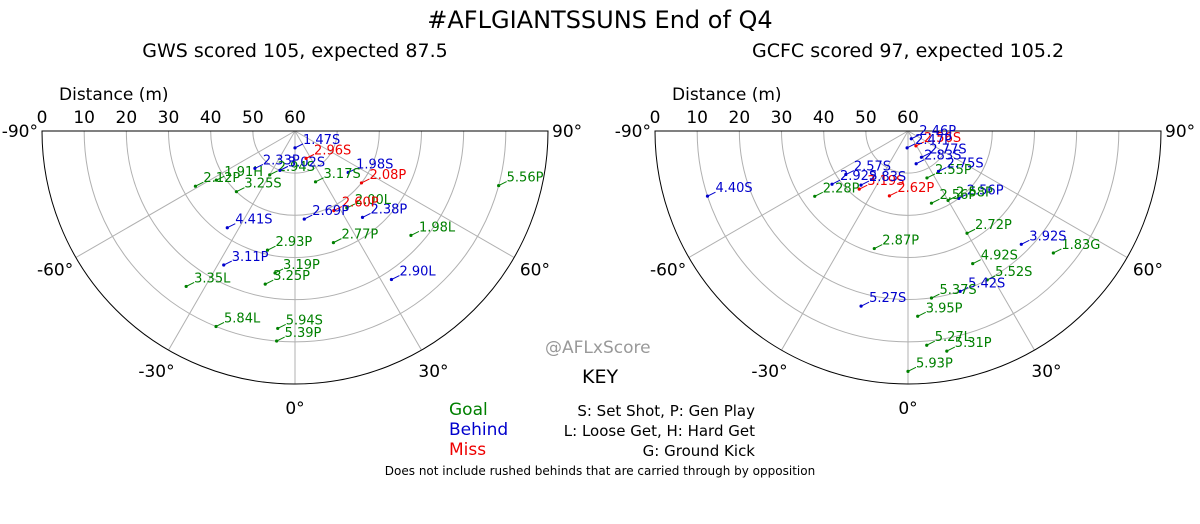 This screenshot has height=524, width=1200. Describe the element at coordinates (332, 150) in the screenshot. I see `shot-label: 2.96S` at that location.